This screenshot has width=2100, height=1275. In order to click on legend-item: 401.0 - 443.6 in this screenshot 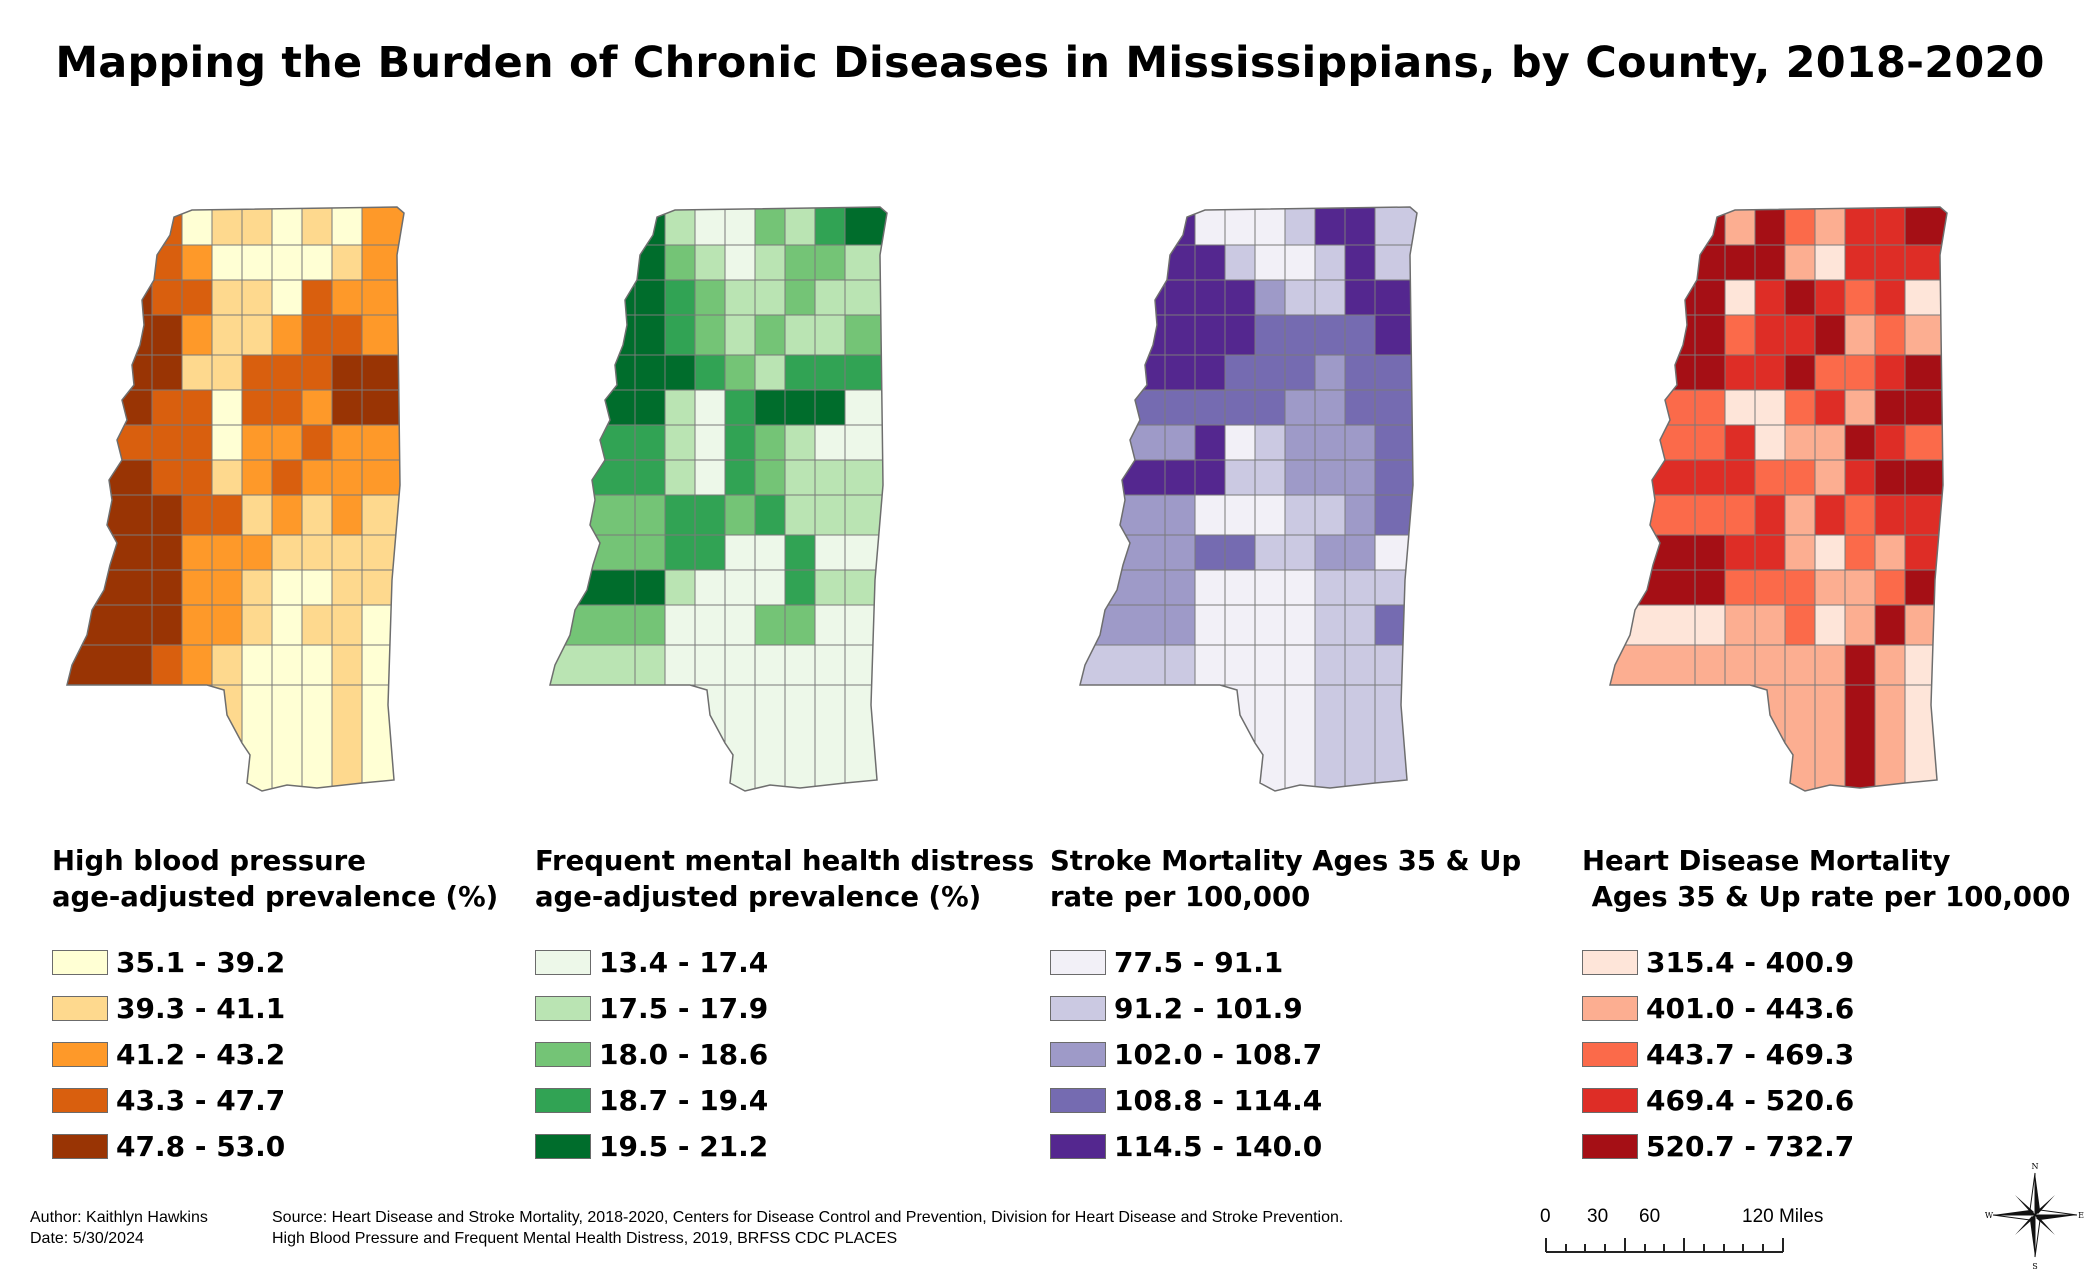, I will do `click(1841, 1008)`.